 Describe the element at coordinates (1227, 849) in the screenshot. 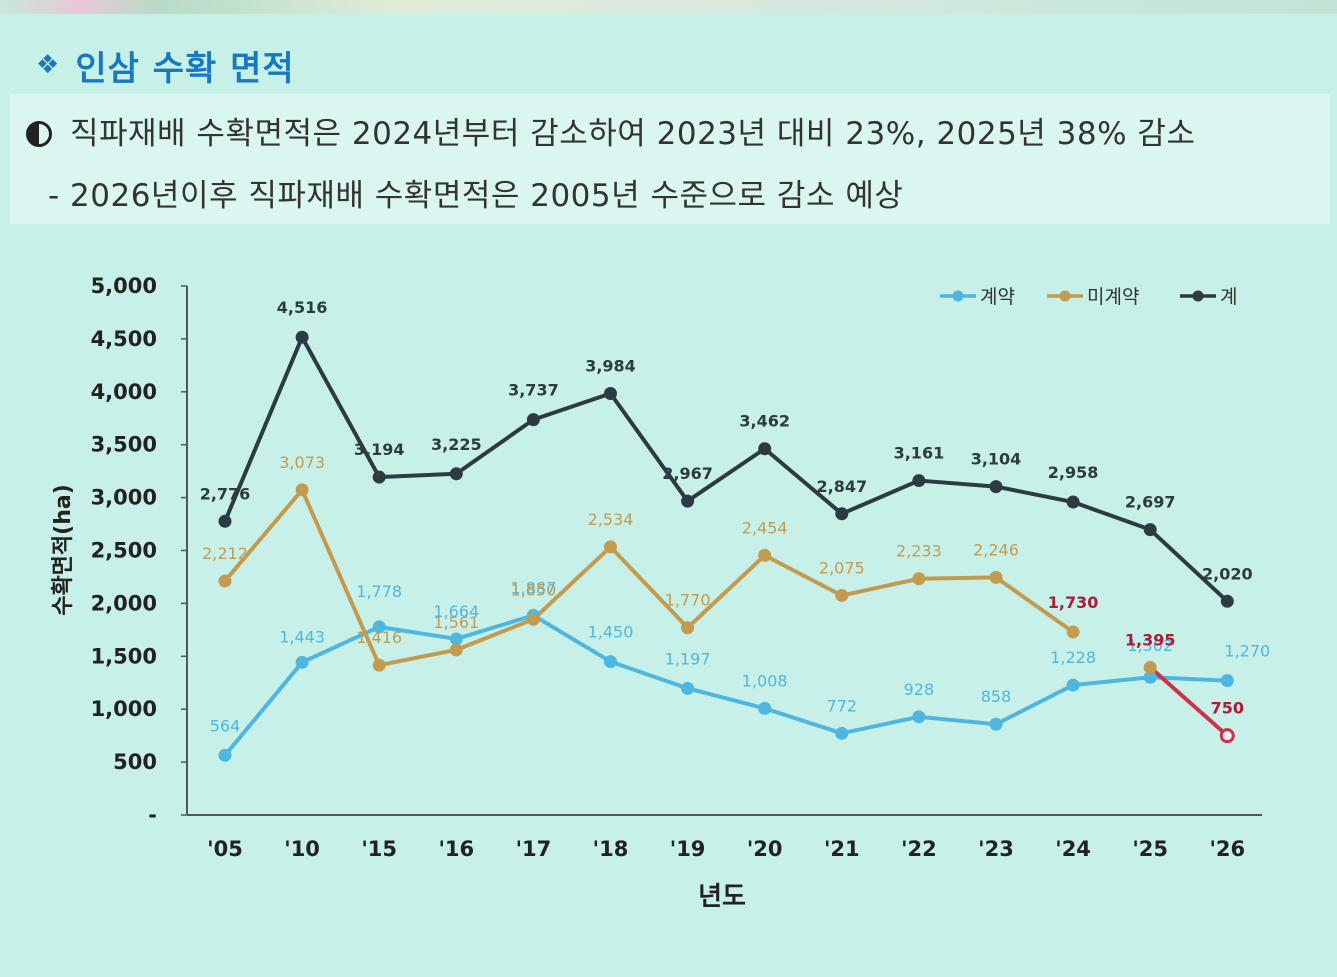

I see `x-tick-label: '26` at that location.